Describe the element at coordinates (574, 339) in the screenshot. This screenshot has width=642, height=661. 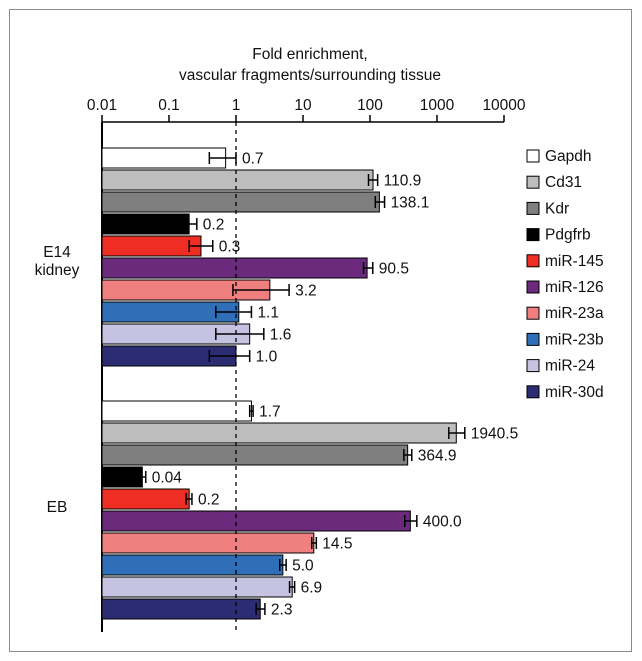
I see `legend-label: miR-23b` at that location.